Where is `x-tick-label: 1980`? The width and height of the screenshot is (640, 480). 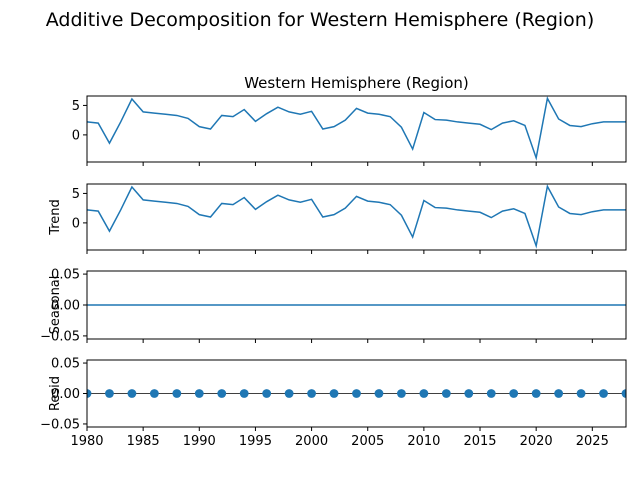
x-tick-label: 1980 is located at coordinates (86, 441).